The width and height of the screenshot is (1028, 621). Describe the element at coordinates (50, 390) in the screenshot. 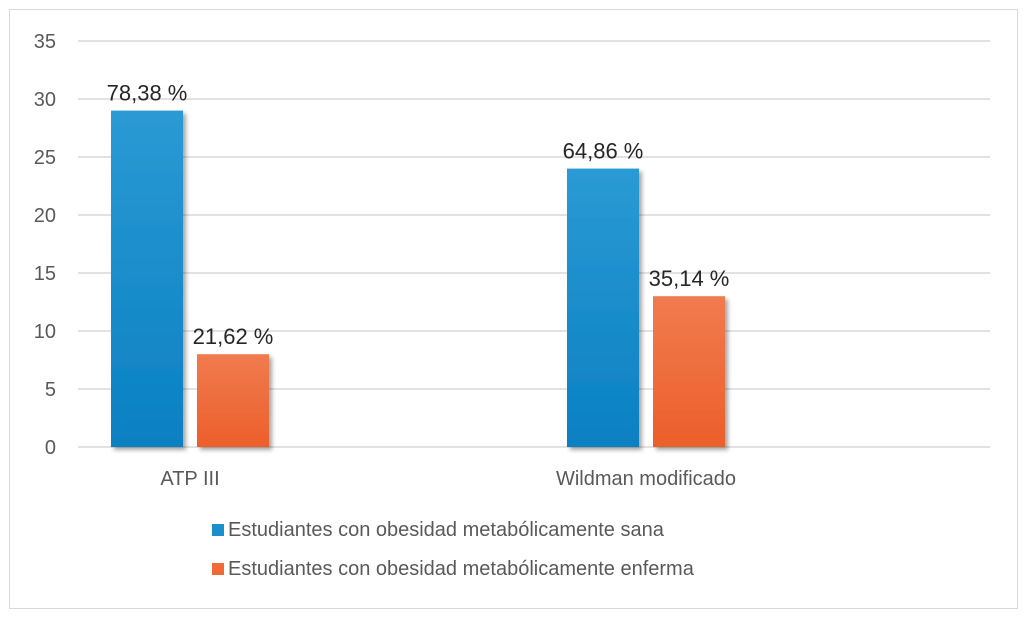

I see `y-tick-label: 5` at that location.